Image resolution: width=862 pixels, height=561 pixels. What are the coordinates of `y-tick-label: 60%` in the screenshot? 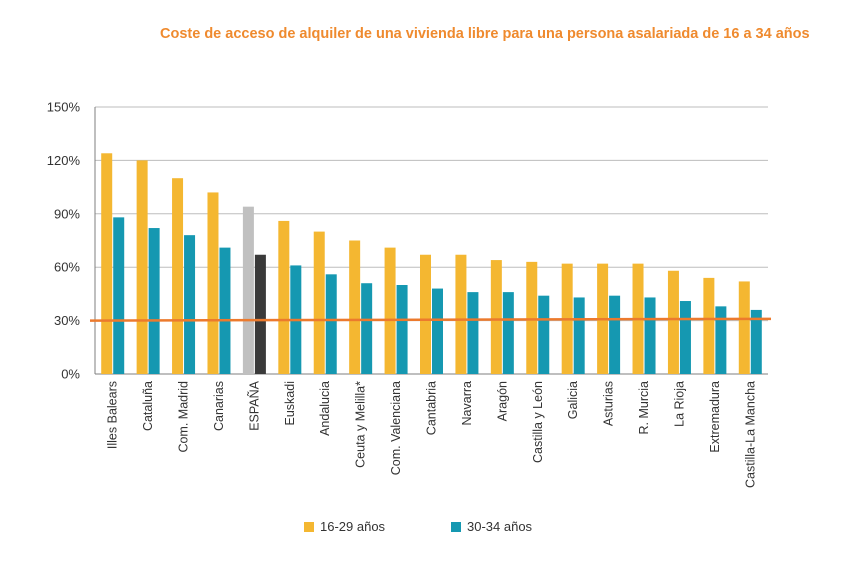 It's located at (67, 267).